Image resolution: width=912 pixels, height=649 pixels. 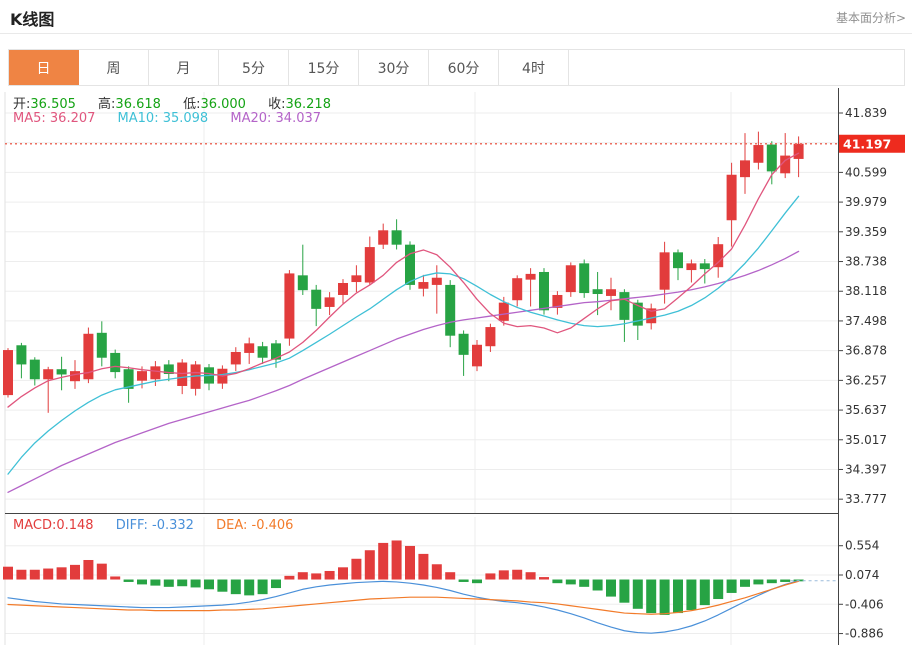 I want to click on ma5-label: MA5:, so click(x=29, y=118).